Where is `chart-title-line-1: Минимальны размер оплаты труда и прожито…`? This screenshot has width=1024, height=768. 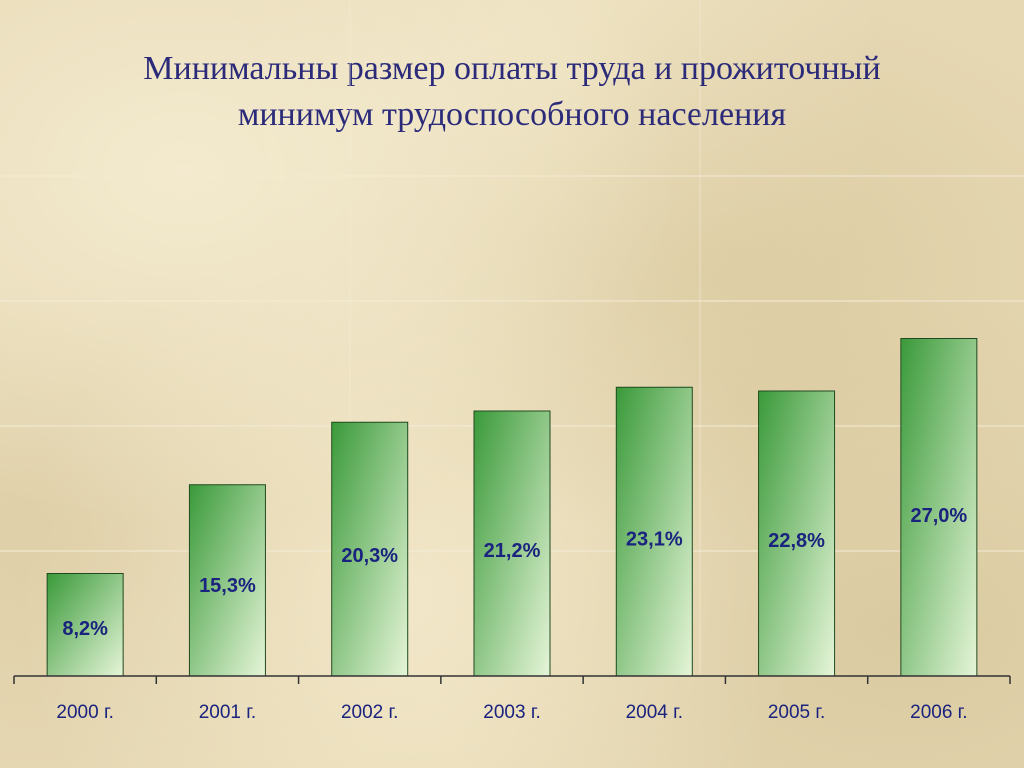
chart-title-line-1: Минимальны размер оплаты труда и прожито… is located at coordinates (512, 68).